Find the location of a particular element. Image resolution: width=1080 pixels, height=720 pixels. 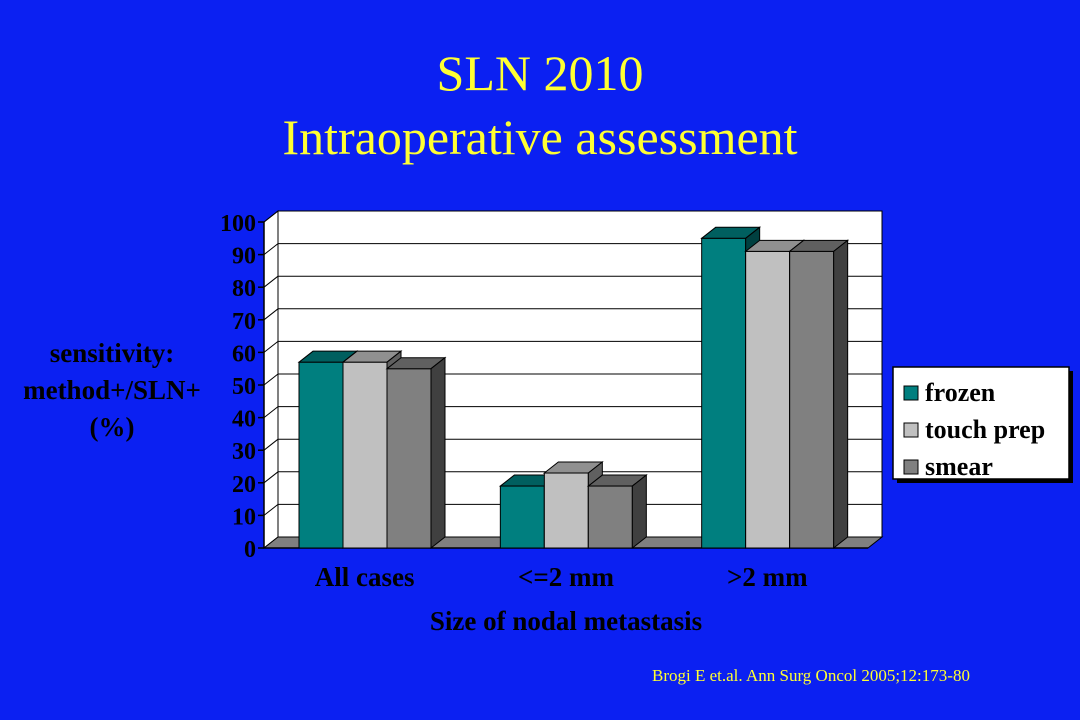

x-tick-label: All cases is located at coordinates (365, 577).